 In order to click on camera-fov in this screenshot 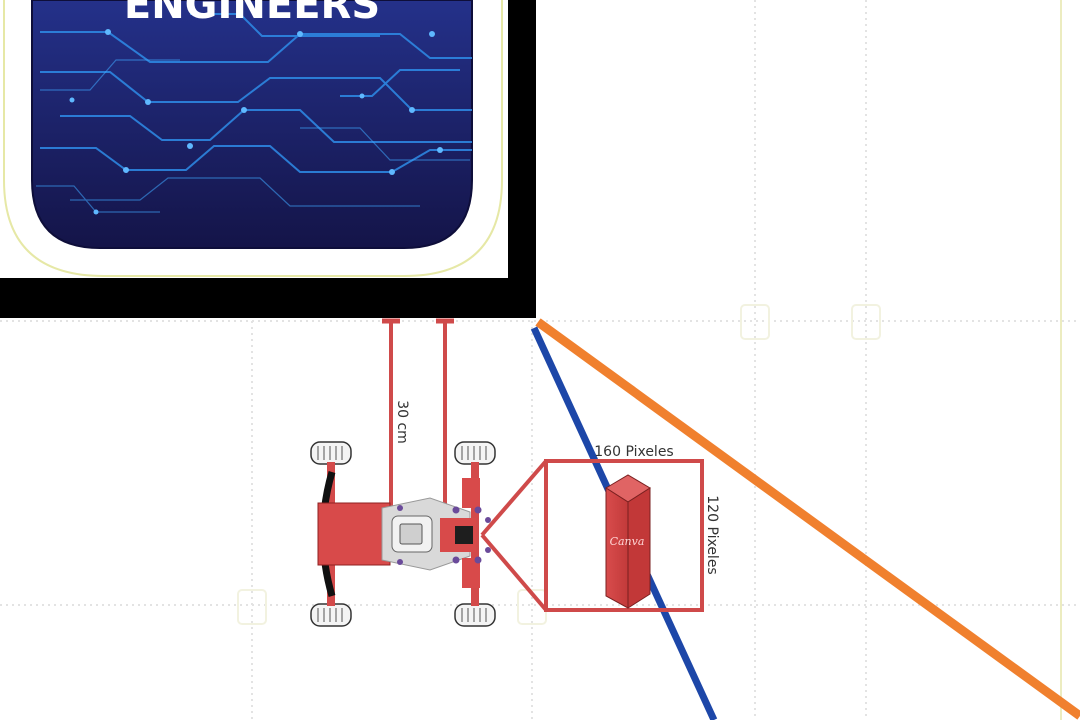, I will do `click(592, 535)`.